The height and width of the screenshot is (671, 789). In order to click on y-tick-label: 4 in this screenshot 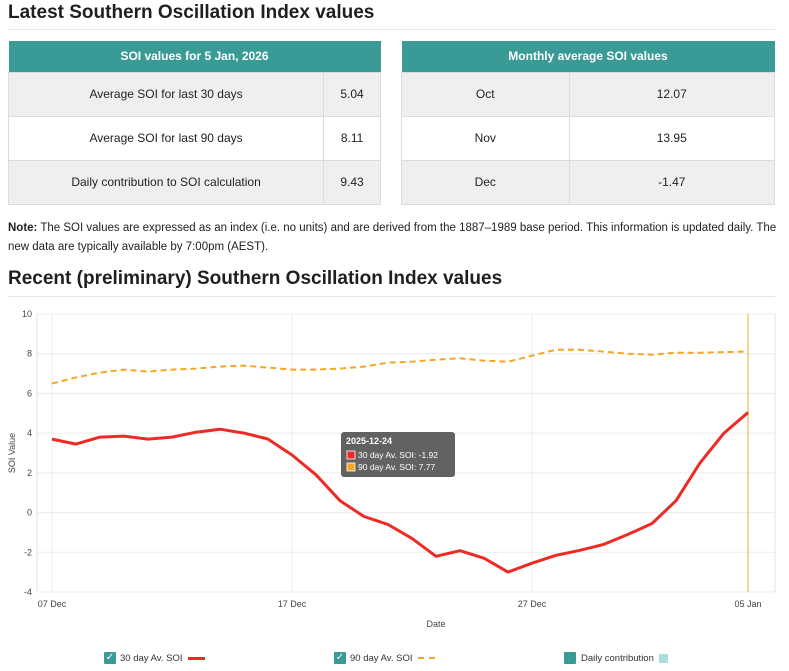, I will do `click(29, 433)`.